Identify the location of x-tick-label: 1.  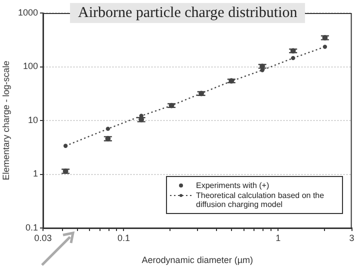
(278, 237).